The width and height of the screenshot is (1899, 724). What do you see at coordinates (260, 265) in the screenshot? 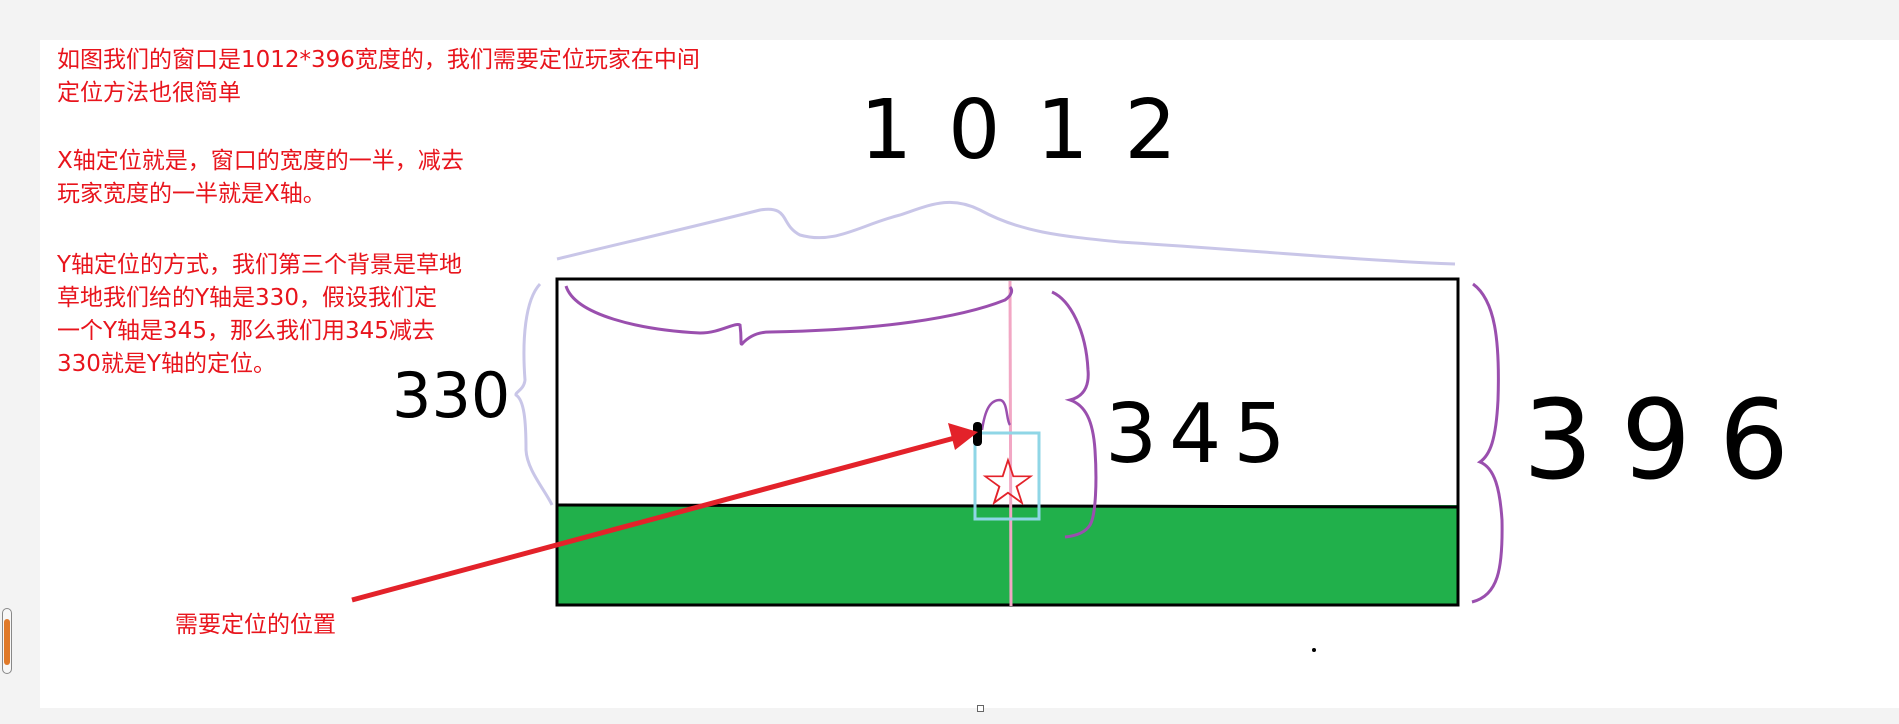
I see `note-line-5: Y轴定位的方式，我们第三个背景是草地` at bounding box center [260, 265].